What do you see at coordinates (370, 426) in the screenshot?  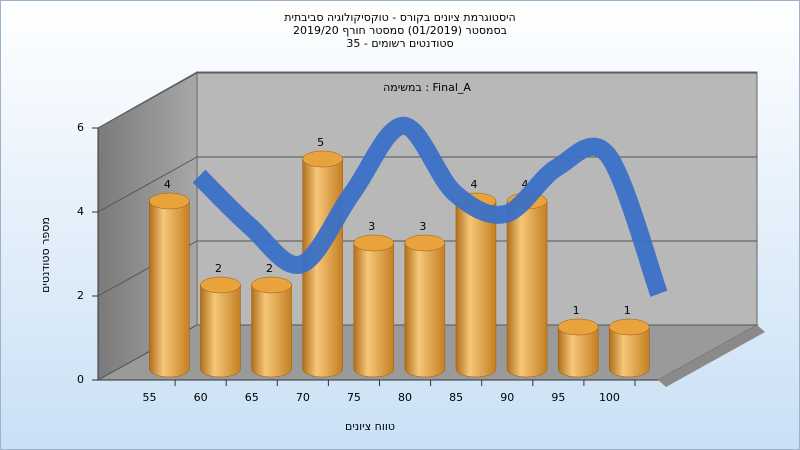 I see `x-axis-label: טווח ציונים` at bounding box center [370, 426].